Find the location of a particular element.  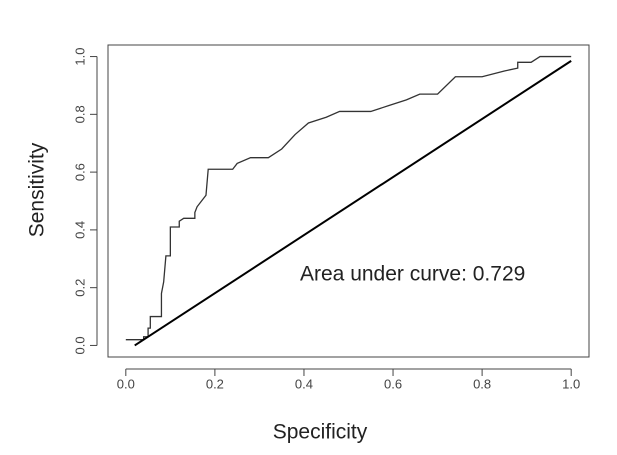

x-tick-label: 0.0 is located at coordinates (126, 383).